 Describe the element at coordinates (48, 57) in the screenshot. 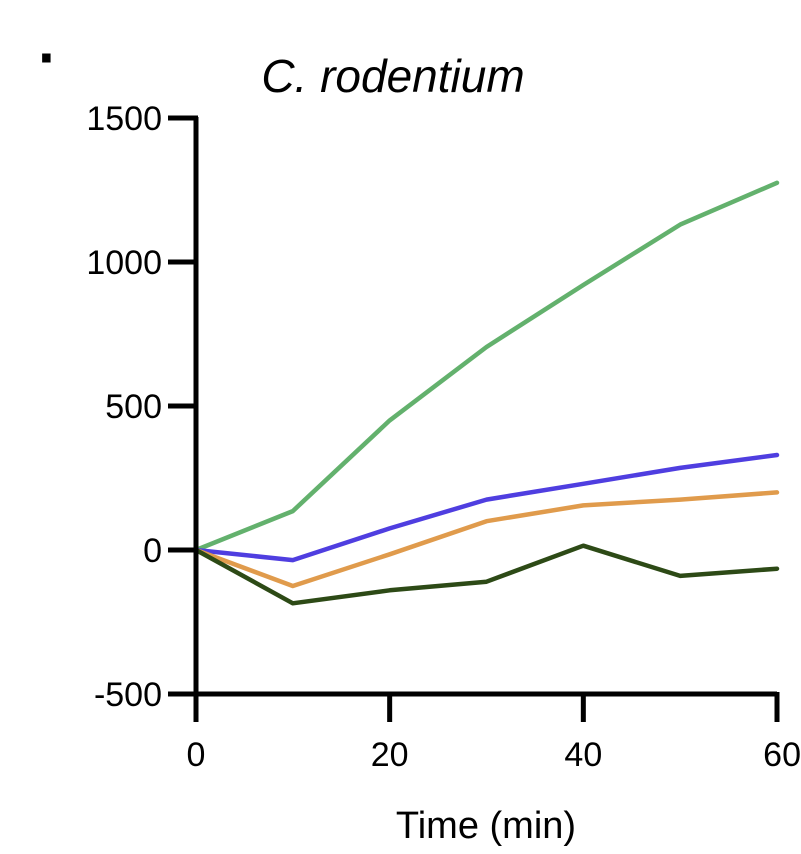

I see `panel-marker: ·` at that location.